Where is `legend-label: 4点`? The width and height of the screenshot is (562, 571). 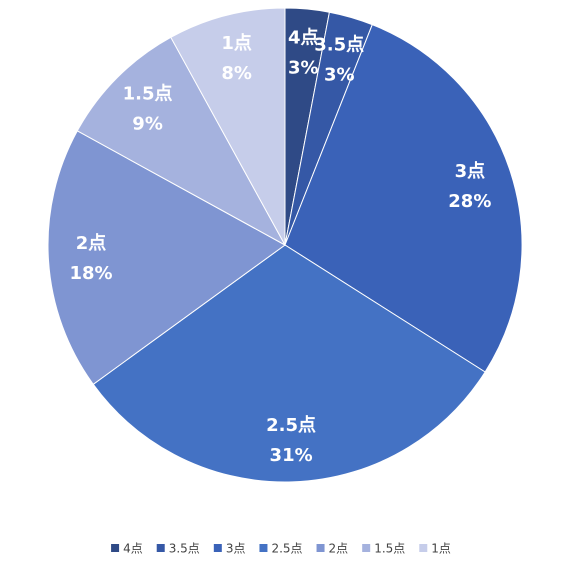
legend-label: 4点 is located at coordinates (133, 549).